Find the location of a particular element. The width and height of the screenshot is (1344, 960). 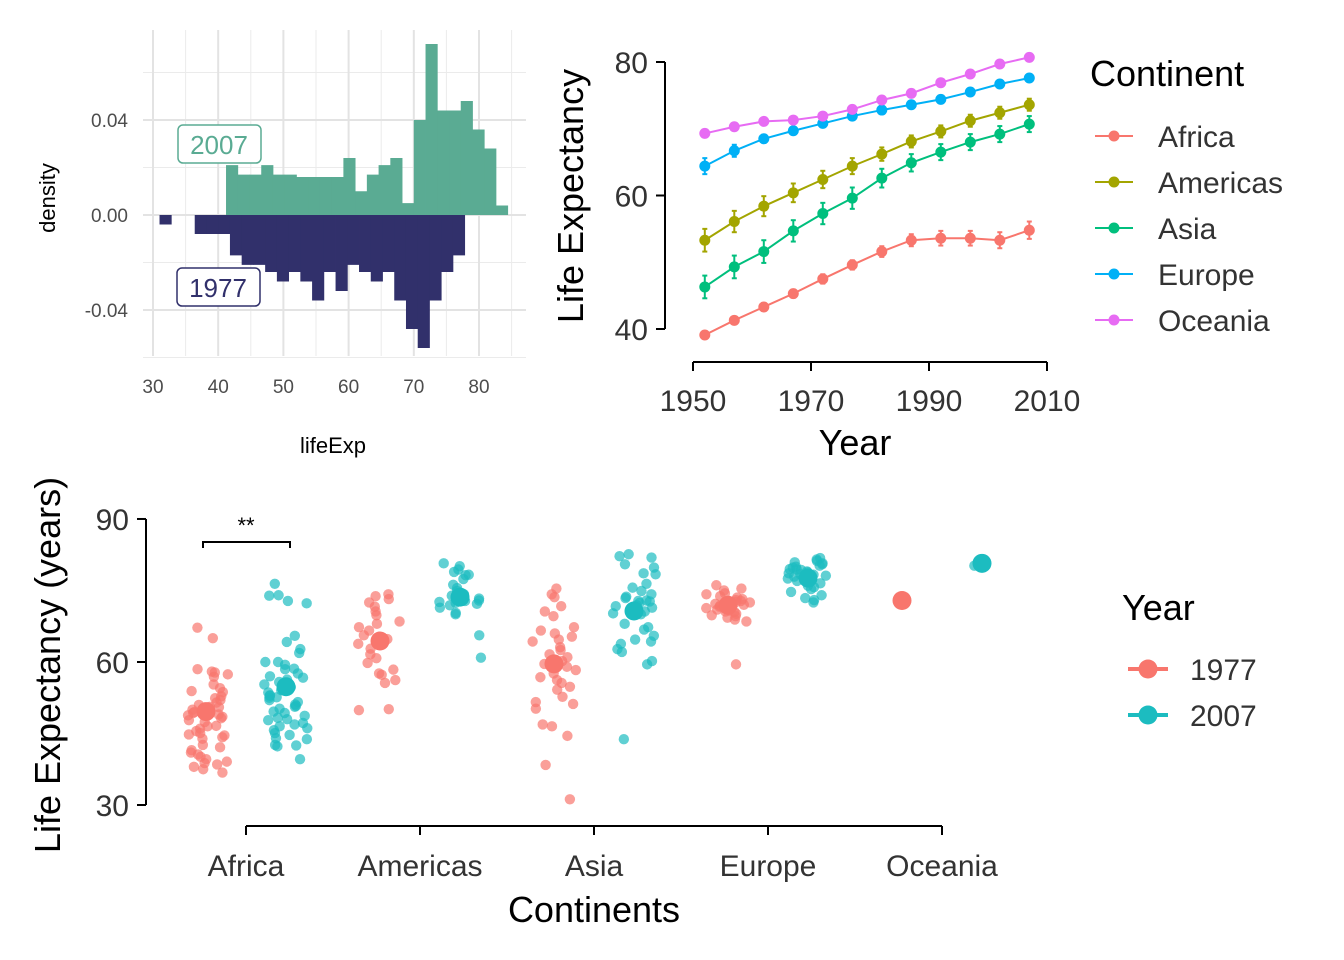

histogram-y-tick-label: -0.04 is located at coordinates (107, 311).